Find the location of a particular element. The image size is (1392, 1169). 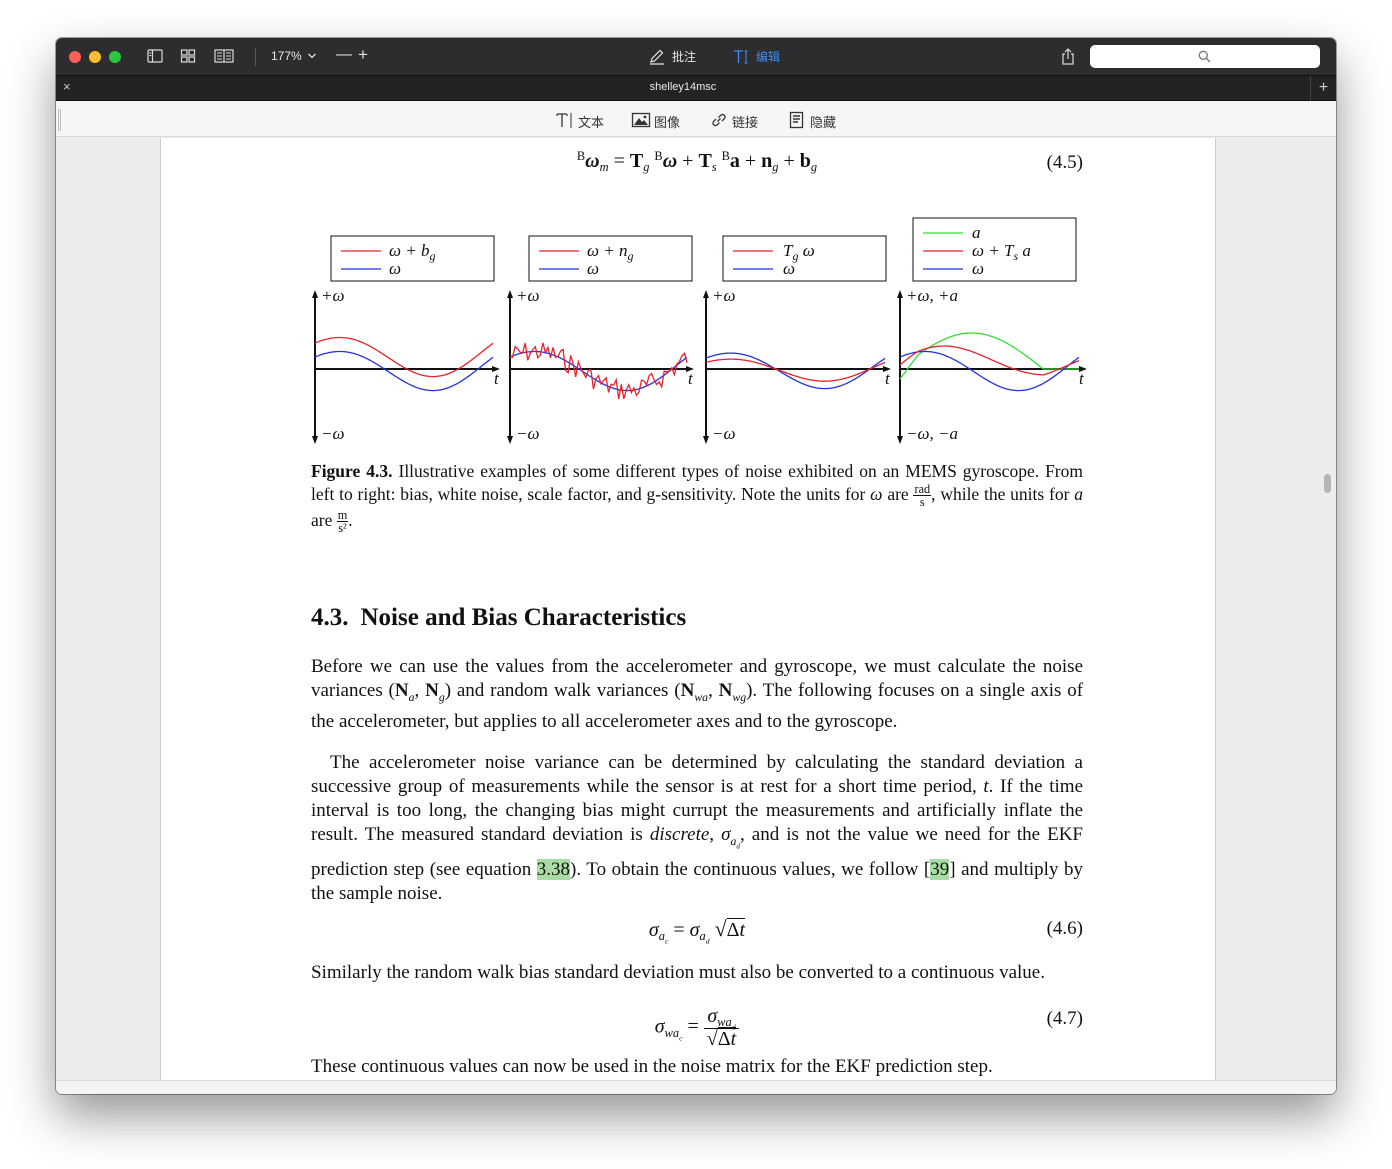

thumbnail-grid-icon is located at coordinates (188, 56).